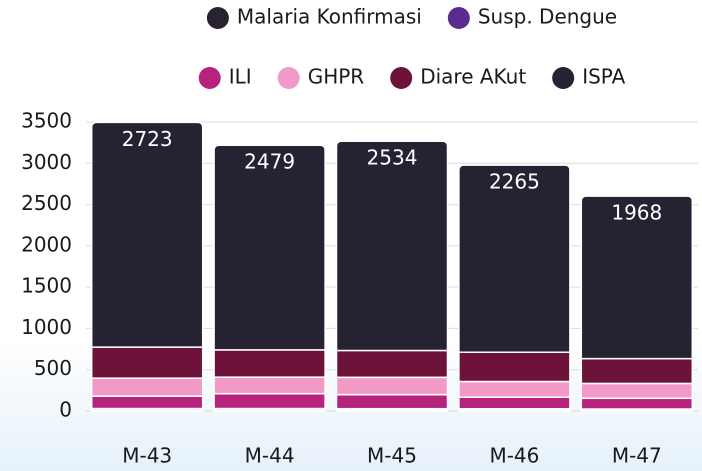 The height and width of the screenshot is (471, 702). What do you see at coordinates (514, 456) in the screenshot?
I see `x-tick-label: M-46` at bounding box center [514, 456].